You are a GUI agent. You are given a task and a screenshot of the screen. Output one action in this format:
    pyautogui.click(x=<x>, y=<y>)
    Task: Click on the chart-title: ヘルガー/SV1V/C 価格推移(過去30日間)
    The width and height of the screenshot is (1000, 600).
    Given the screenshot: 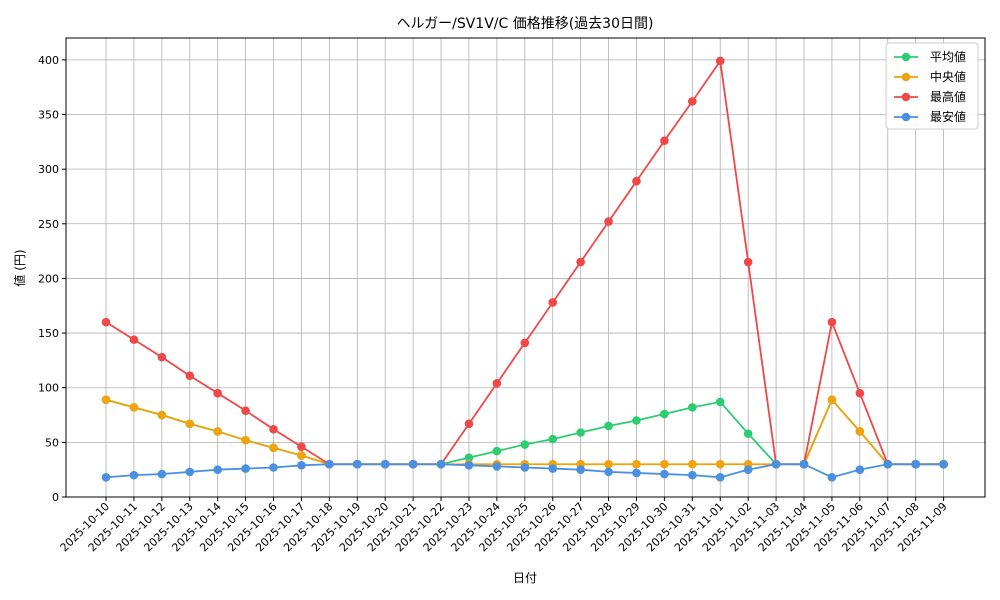 What is the action you would take?
    pyautogui.click(x=525, y=24)
    